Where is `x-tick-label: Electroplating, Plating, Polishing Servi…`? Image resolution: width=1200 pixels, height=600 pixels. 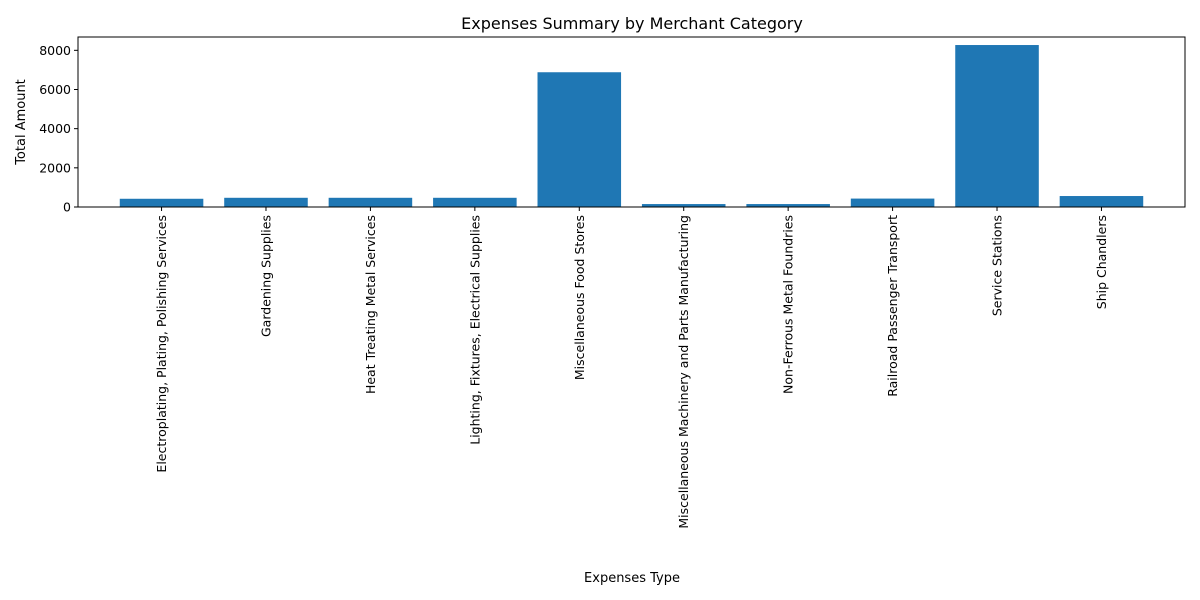 x-tick-label: Electroplating, Plating, Polishing Servi… is located at coordinates (161, 344).